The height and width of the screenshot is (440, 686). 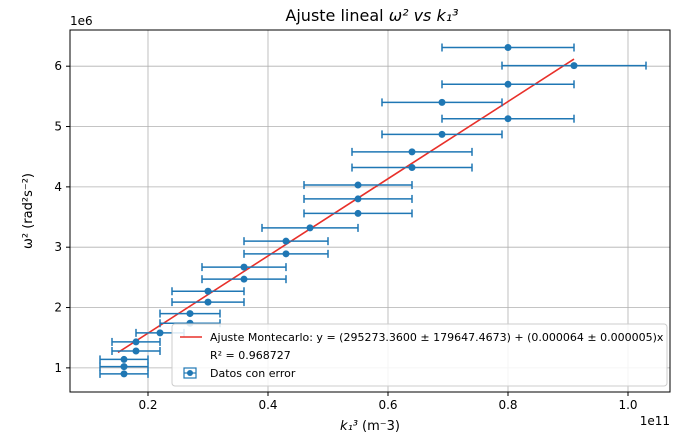 What do you see at coordinates (253, 373) in the screenshot?
I see `legend-label: Datos con error` at bounding box center [253, 373].